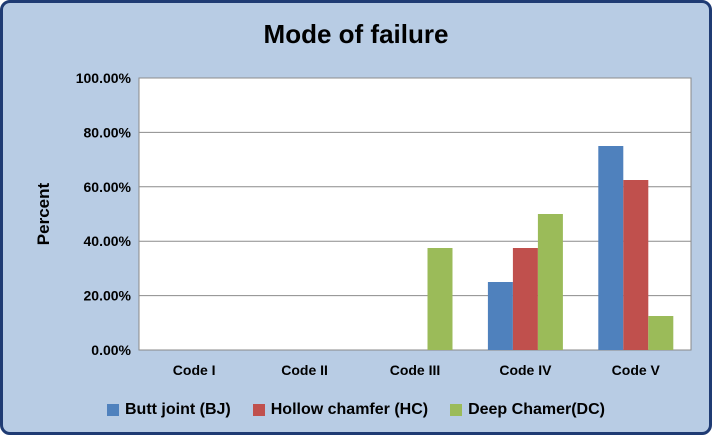  Describe the element at coordinates (108, 296) in the screenshot. I see `y-tick-label: 20.00%` at that location.